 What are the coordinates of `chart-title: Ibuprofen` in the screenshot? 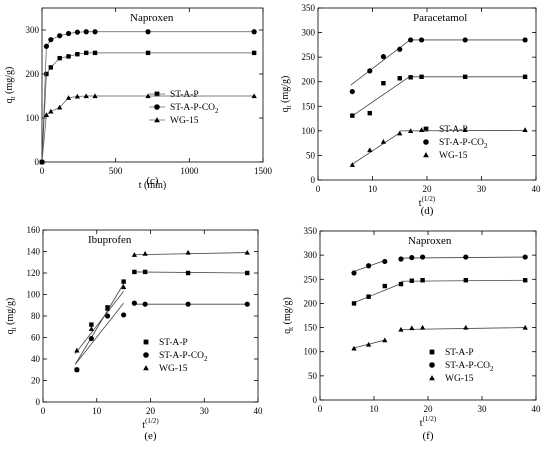 It's located at (110, 240).